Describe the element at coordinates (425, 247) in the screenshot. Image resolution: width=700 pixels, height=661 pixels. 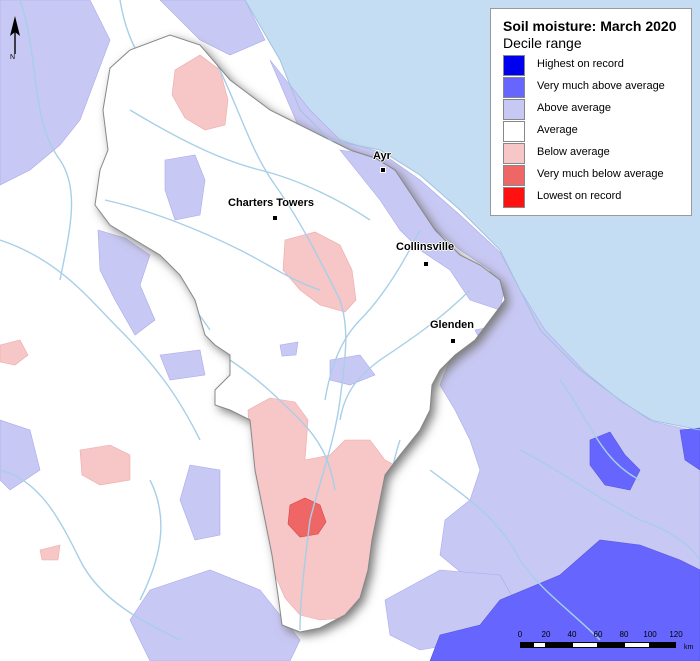
I see `town-label-collinsville: Collinsville` at that location.